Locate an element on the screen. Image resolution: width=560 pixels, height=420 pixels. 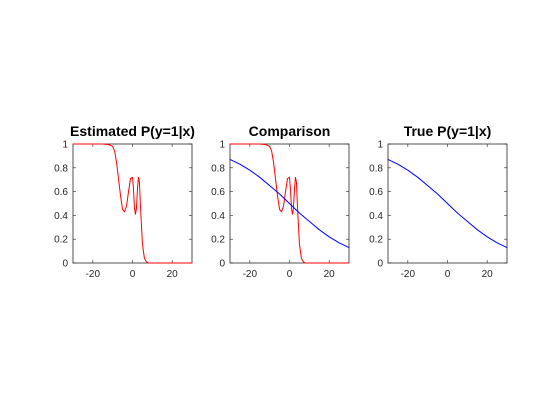
axes-frame is located at coordinates (132, 203).